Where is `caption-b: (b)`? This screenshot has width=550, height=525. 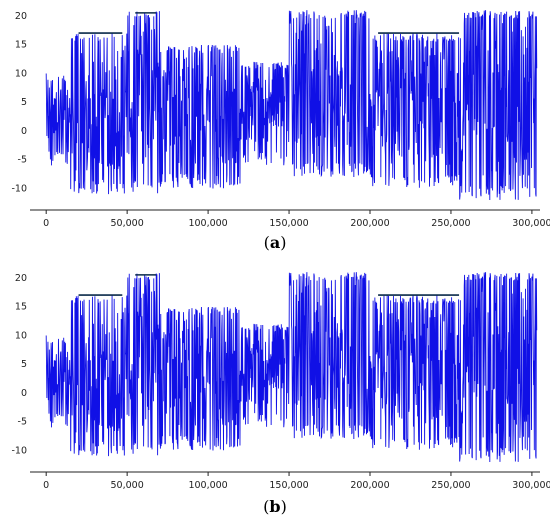
caption-b: (b) is located at coordinates (275, 506).